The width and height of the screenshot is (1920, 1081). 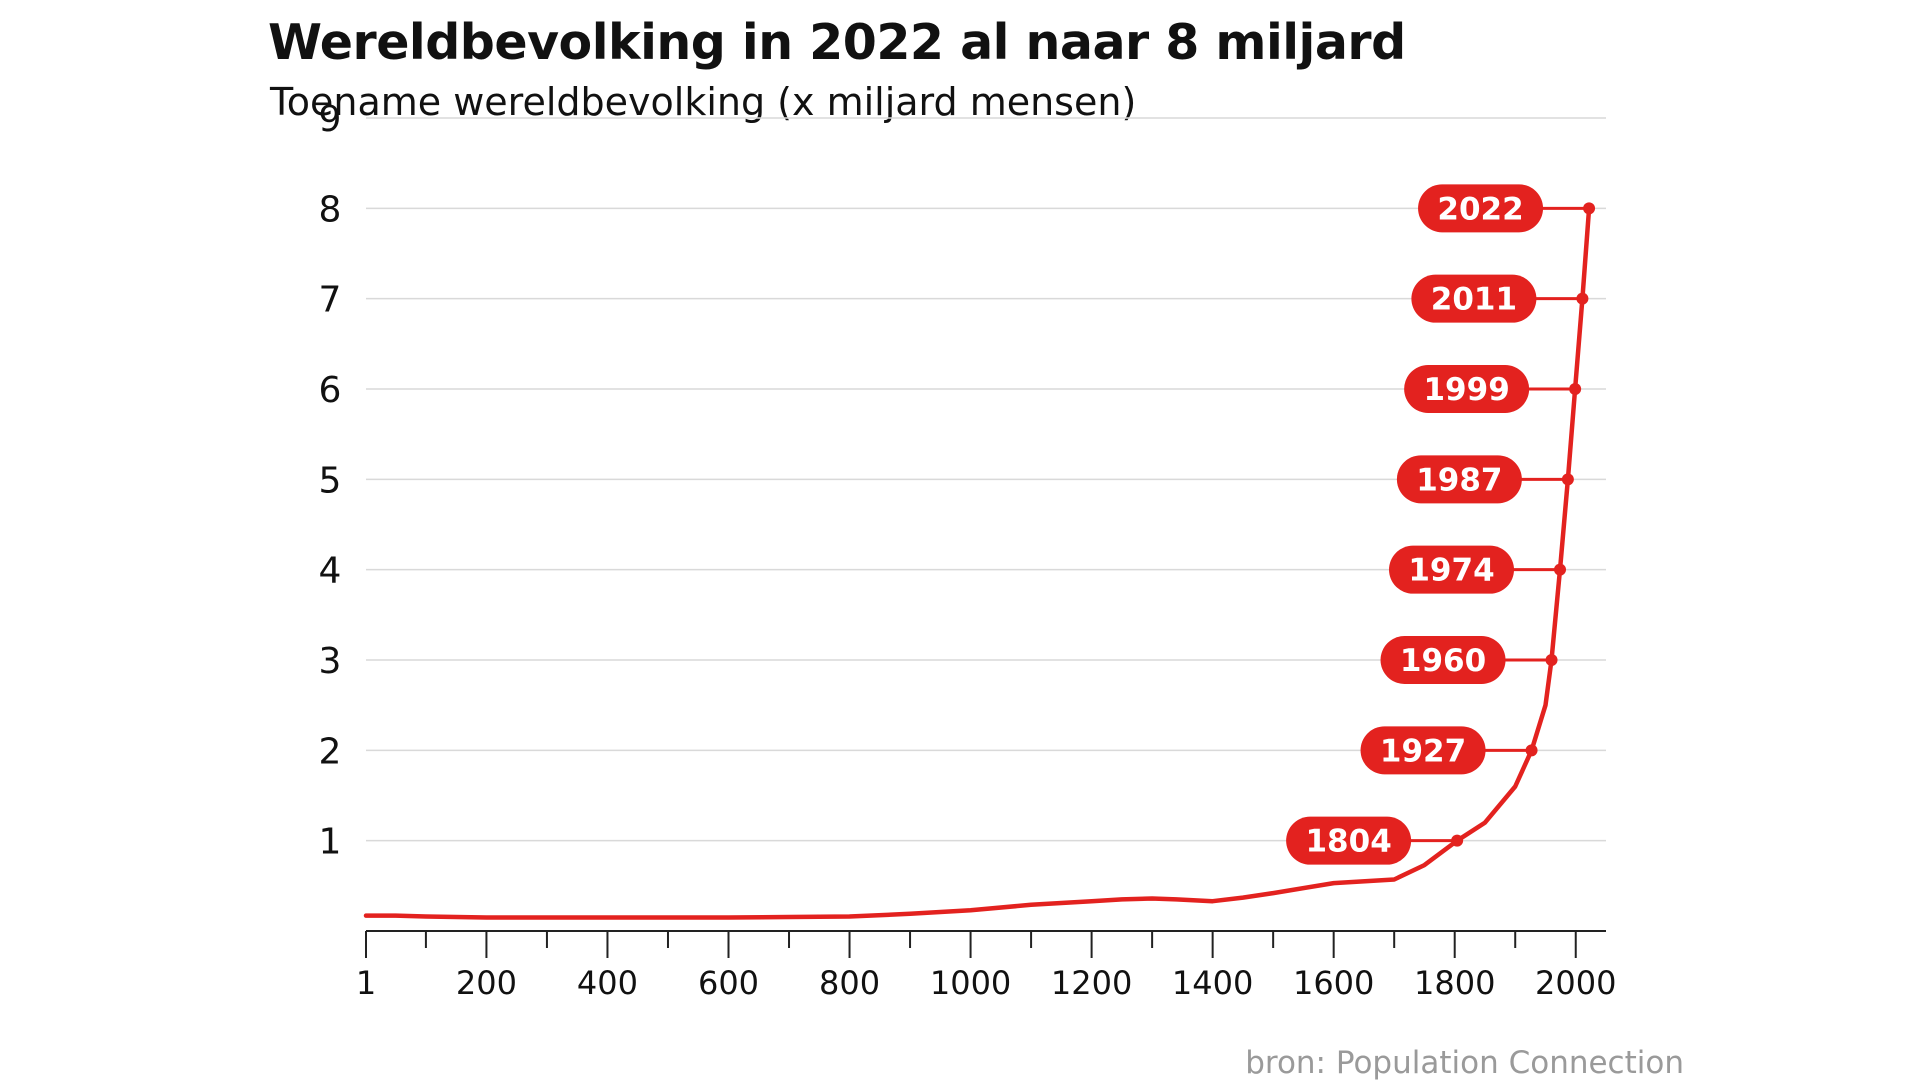 I want to click on milestone-label: 2022, so click(x=1480, y=209).